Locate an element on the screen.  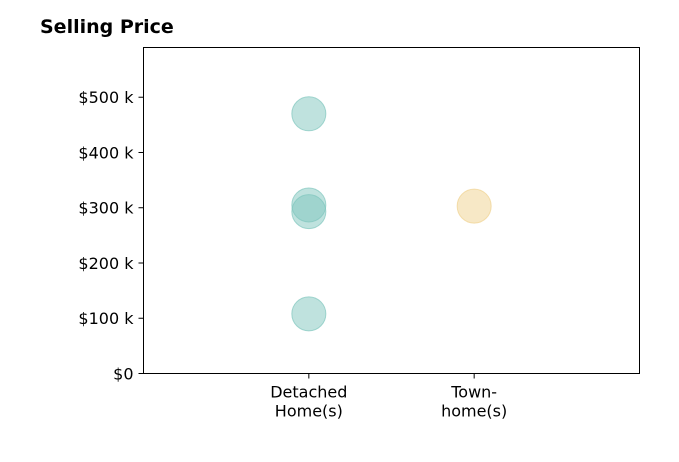
x-tick-label: Detached Home(s) is located at coordinates (308, 402).